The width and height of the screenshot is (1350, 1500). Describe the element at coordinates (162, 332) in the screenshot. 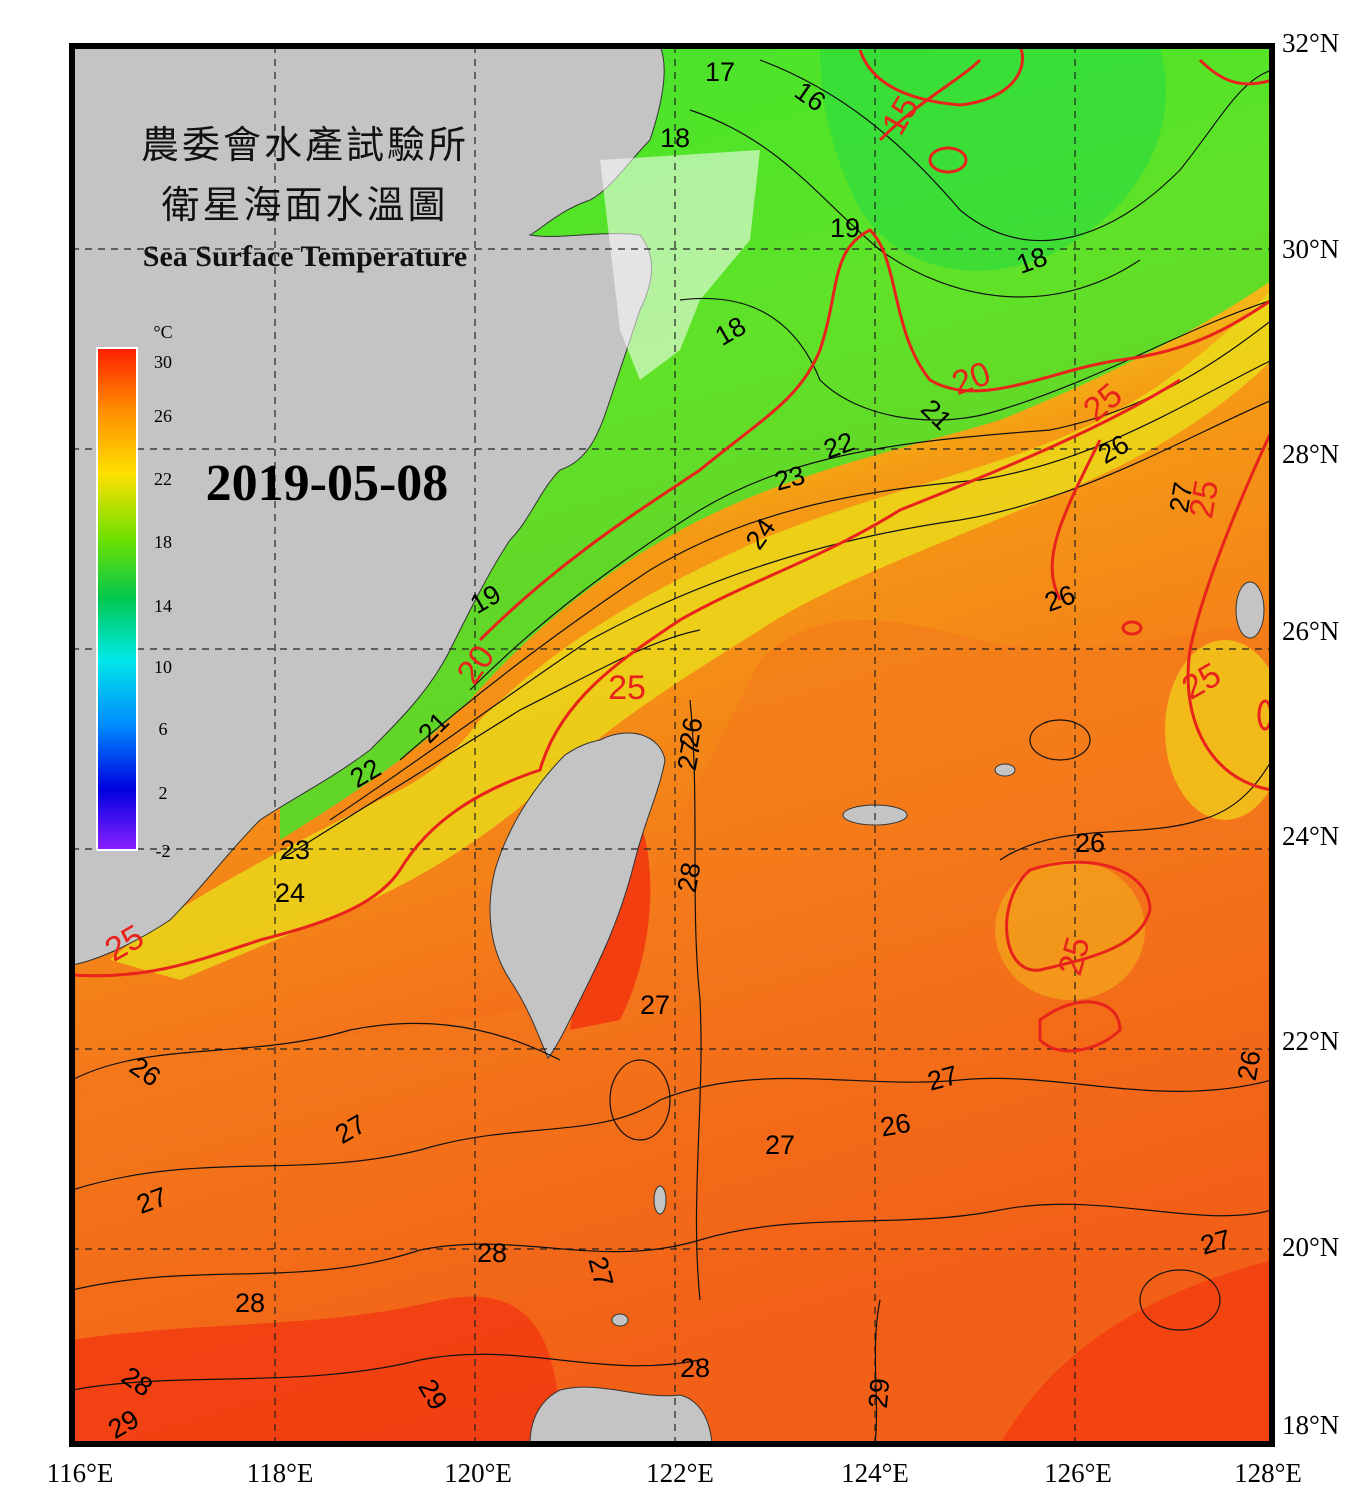

I see `colorbar-unit: °C` at that location.